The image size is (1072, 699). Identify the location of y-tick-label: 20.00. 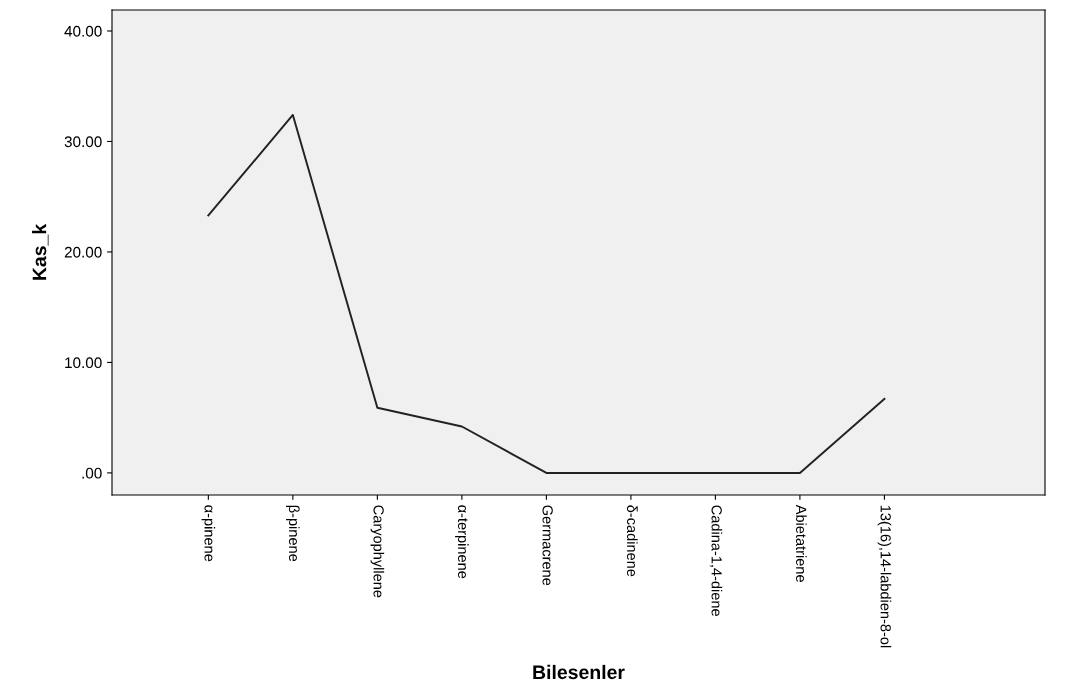
(83, 252).